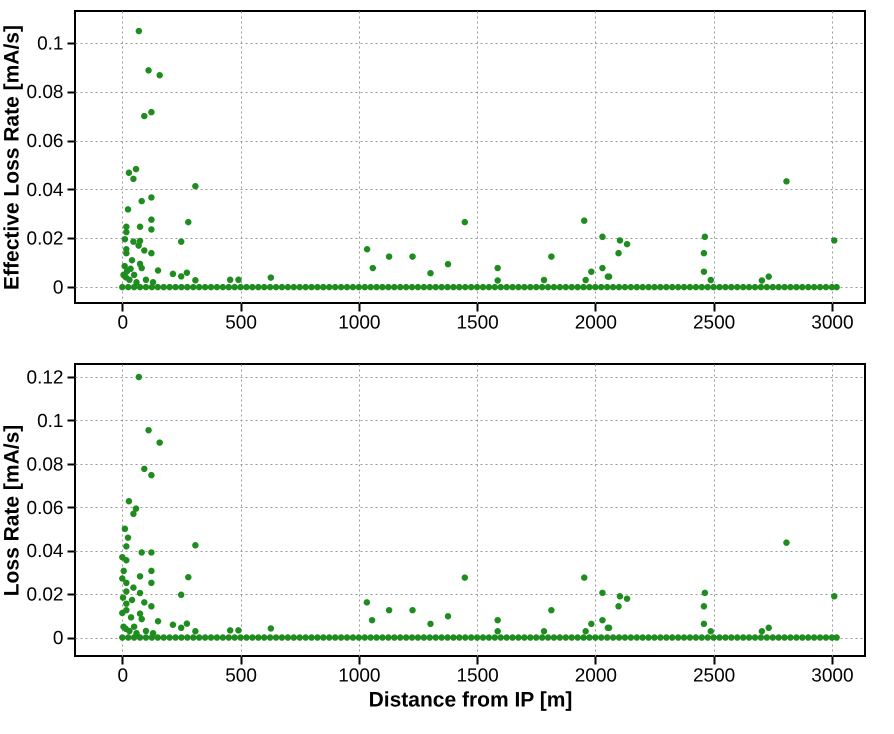 The width and height of the screenshot is (894, 734). I want to click on y-tick-label: 0.12, so click(45, 378).